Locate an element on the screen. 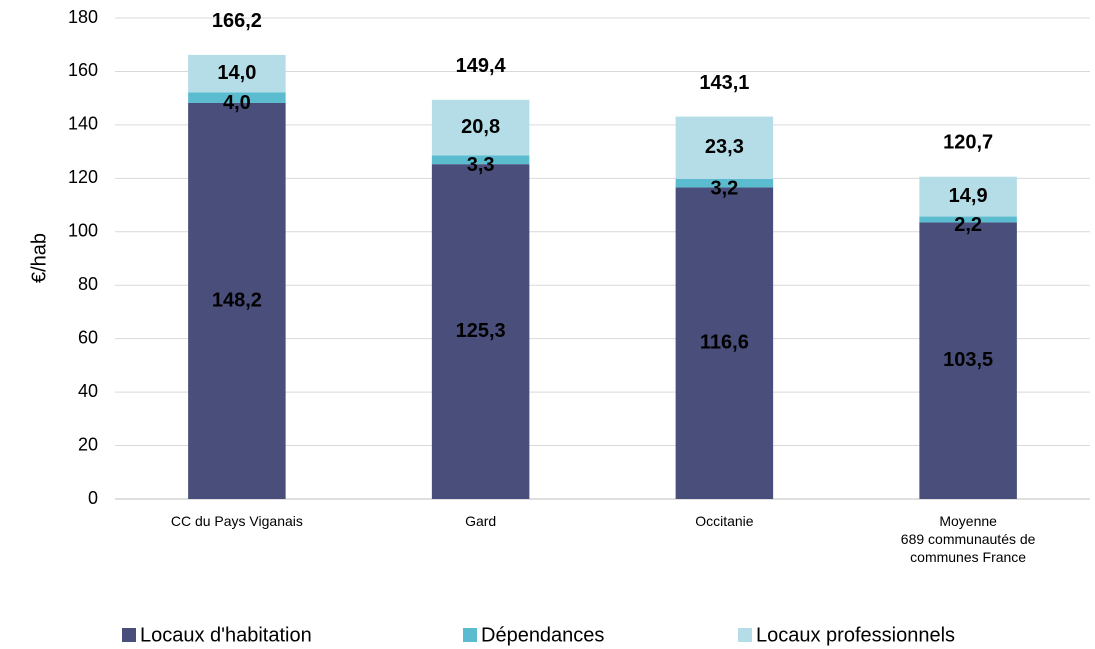 Image resolution: width=1095 pixels, height=649 pixels. data-label: 116,6 is located at coordinates (724, 342).